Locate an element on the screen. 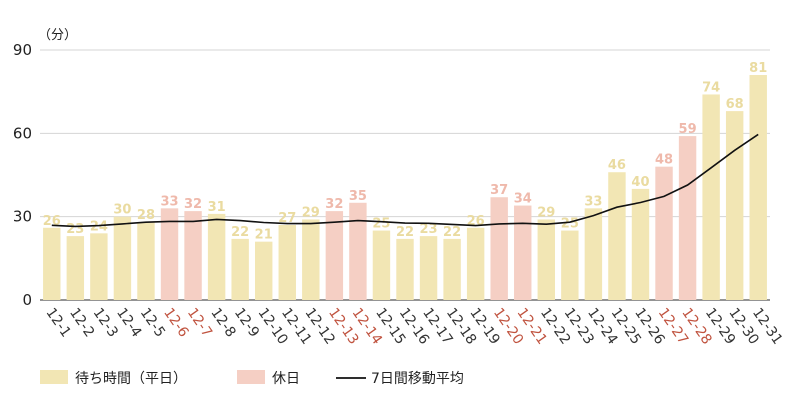  x-tick-label: 12-3 is located at coordinates (105, 322).